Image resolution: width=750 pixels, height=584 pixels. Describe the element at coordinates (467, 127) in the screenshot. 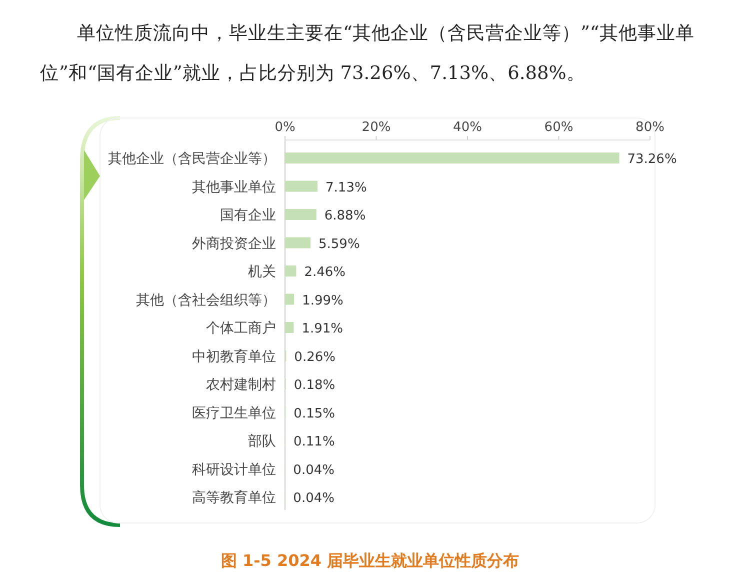

I see `x-tick-label: 40%` at that location.